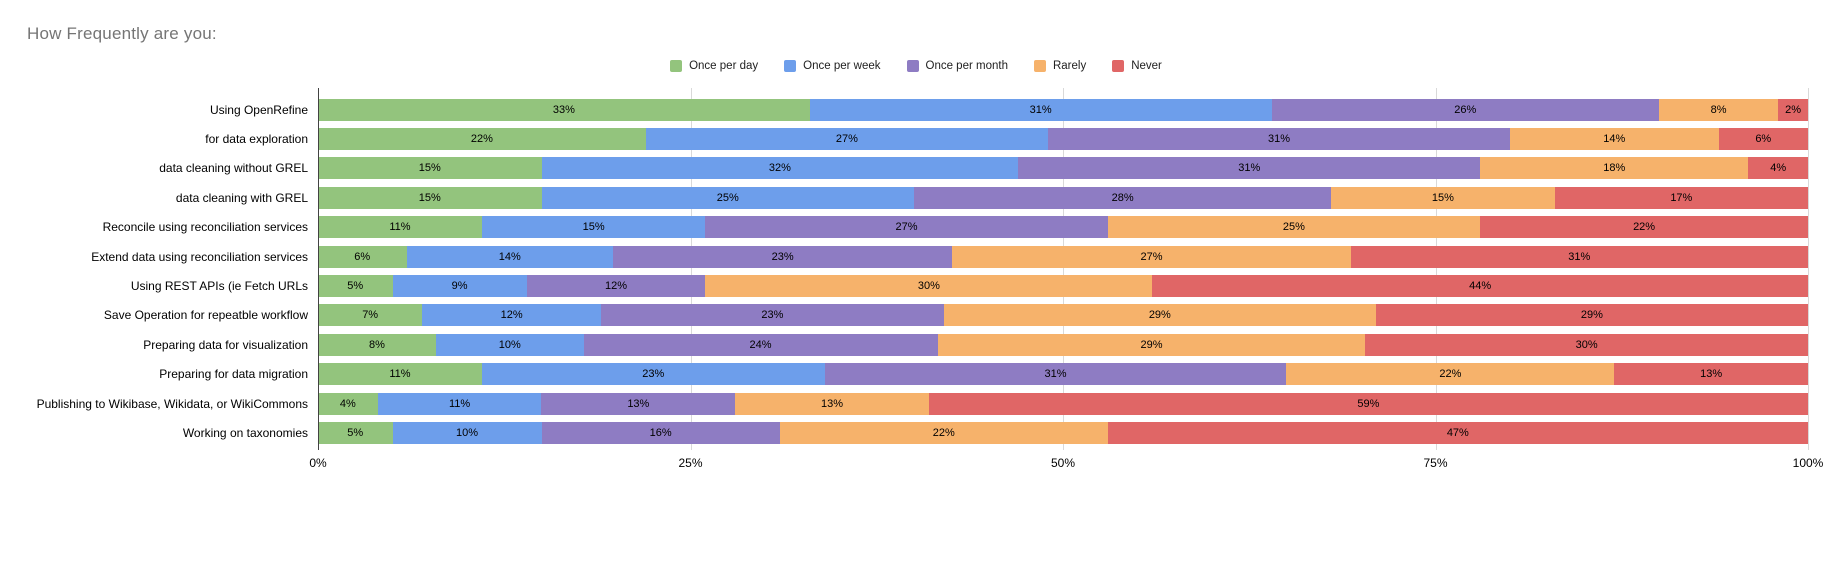  I want to click on bar-segment-once-per-month: 26%, so click(1465, 109).